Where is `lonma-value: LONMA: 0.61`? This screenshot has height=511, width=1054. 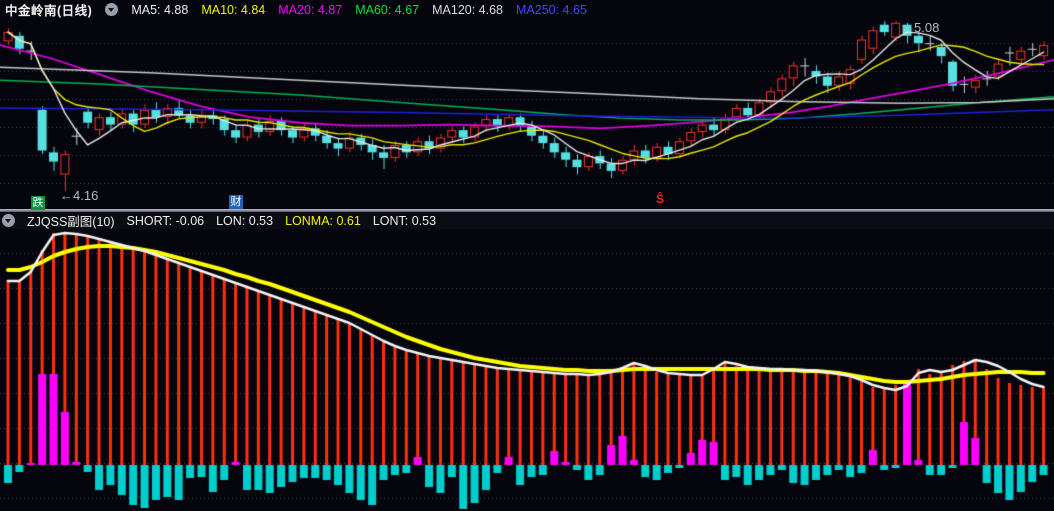 lonma-value: LONMA: 0.61 is located at coordinates (323, 220).